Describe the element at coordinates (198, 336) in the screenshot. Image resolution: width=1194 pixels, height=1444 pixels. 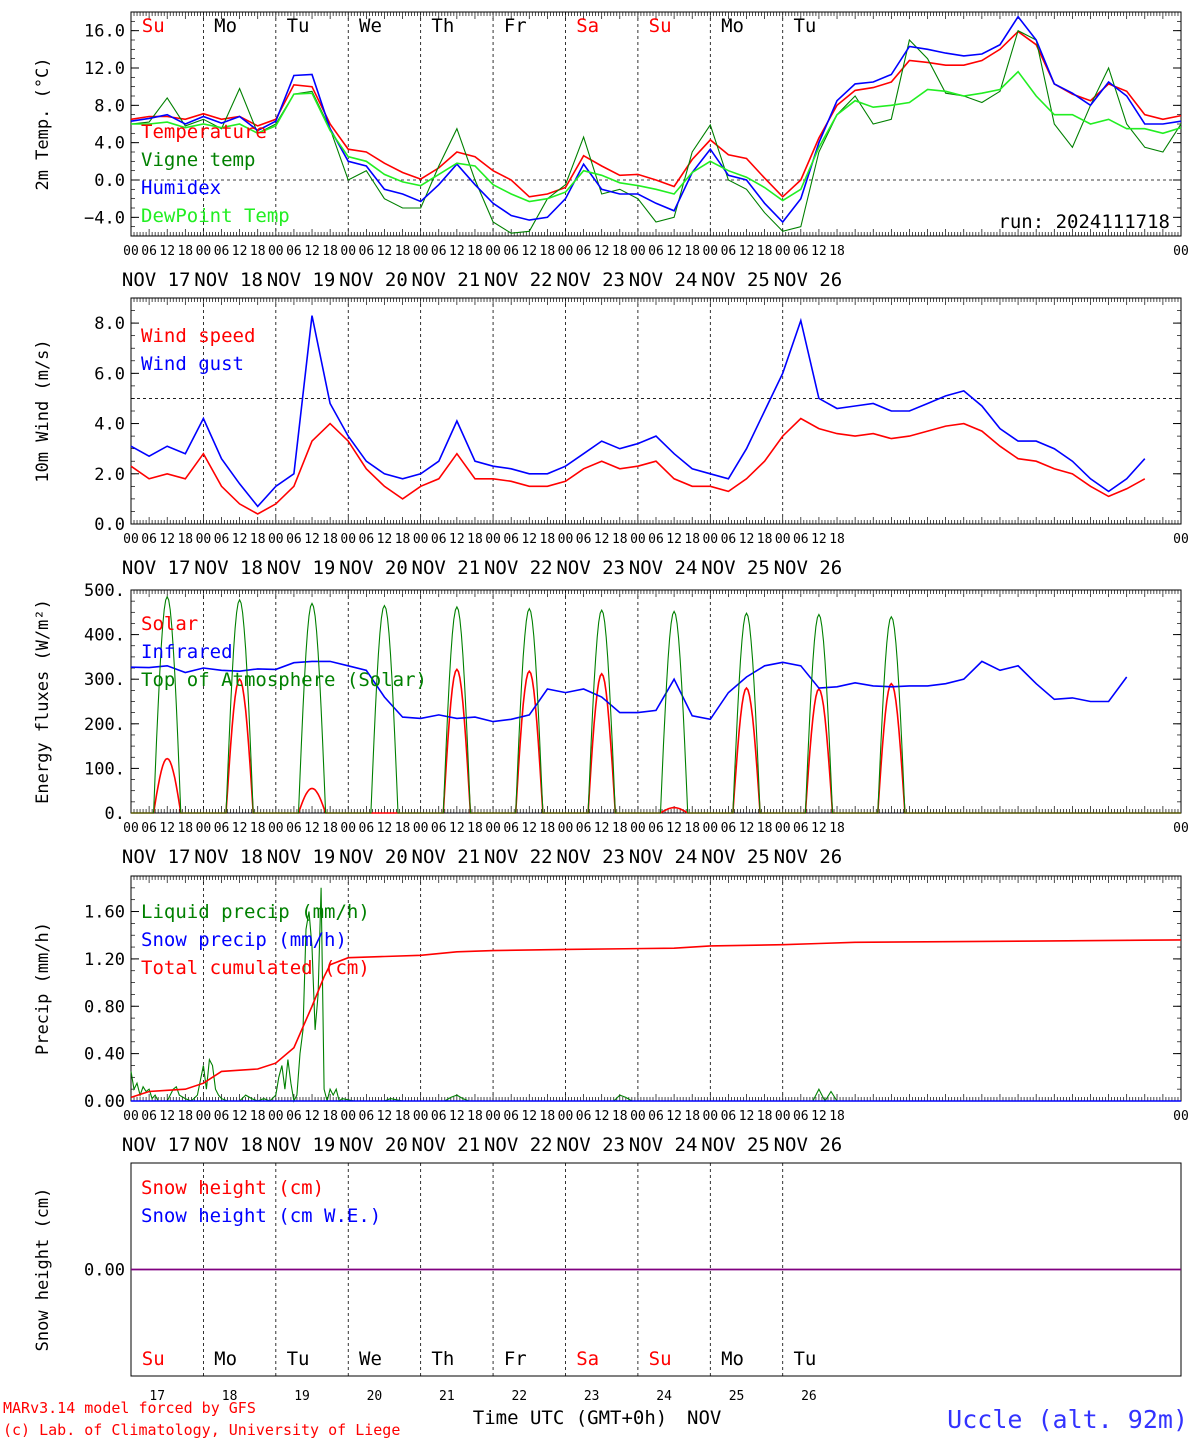
I see `legend-entry: Wind speed` at that location.